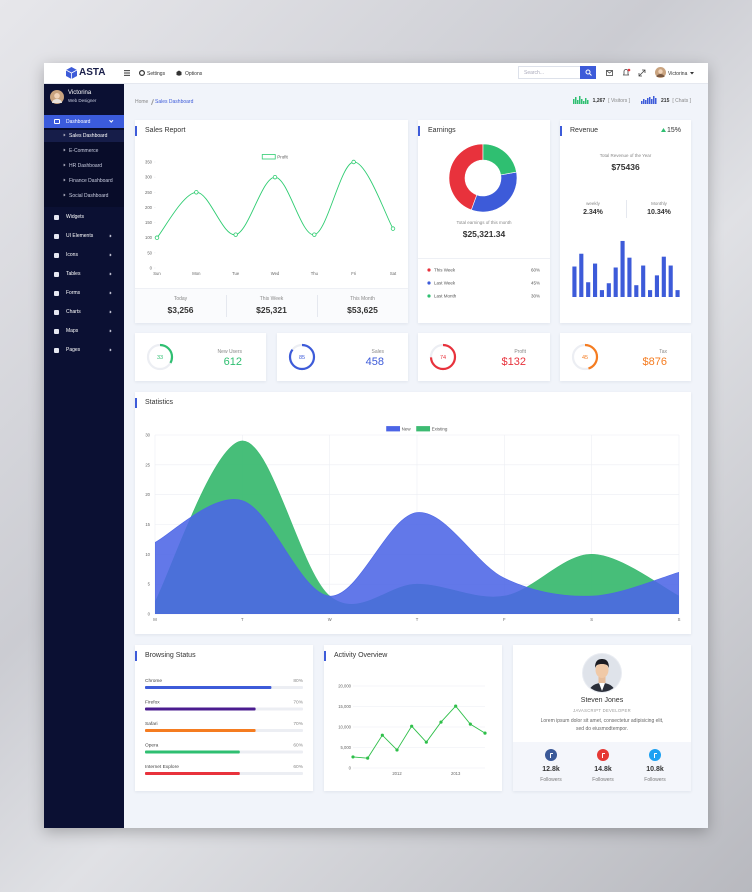  Describe the element at coordinates (362, 310) in the screenshot. I see `summary-value: $53,625` at that location.